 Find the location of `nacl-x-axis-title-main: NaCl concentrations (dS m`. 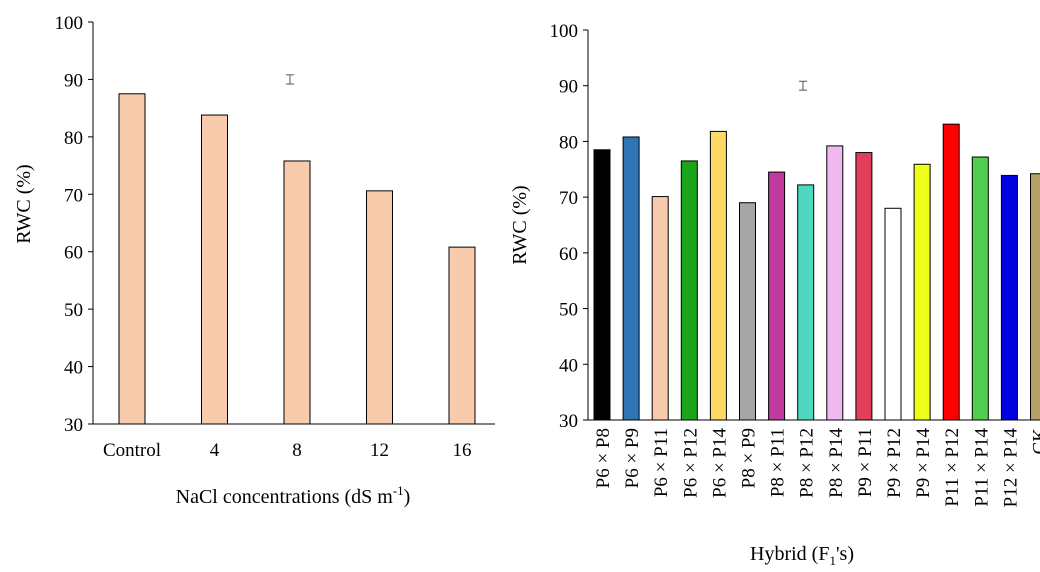

nacl-x-axis-title-main: NaCl concentrations (dS m is located at coordinates (285, 497).